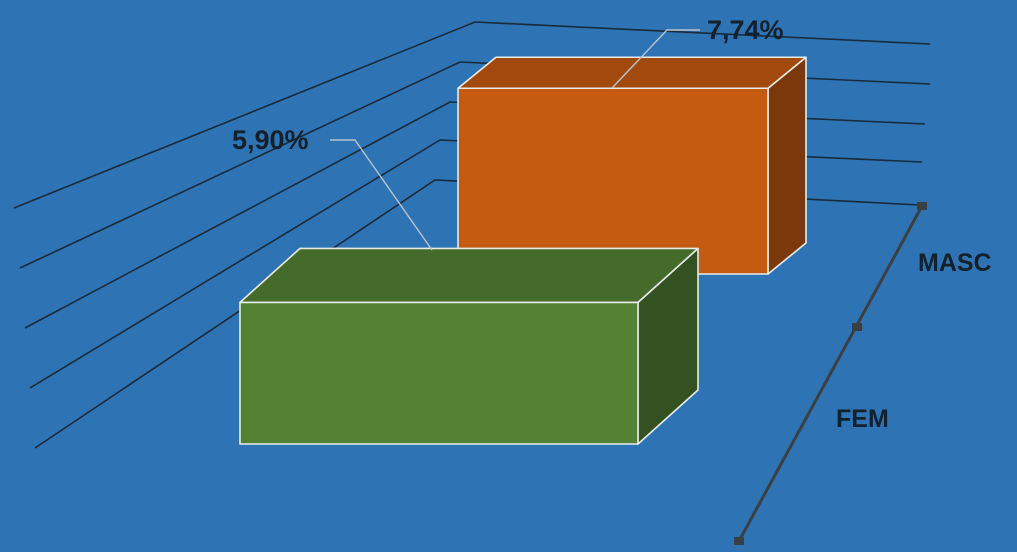 The image size is (1017, 552). I want to click on leader-line-masc, so click(655, 59).